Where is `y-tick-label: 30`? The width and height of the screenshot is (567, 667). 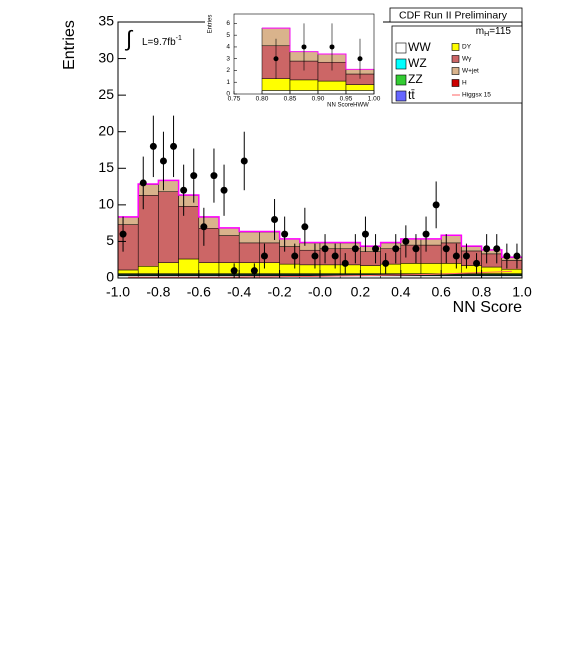 y-tick-label: 30 is located at coordinates (106, 57).